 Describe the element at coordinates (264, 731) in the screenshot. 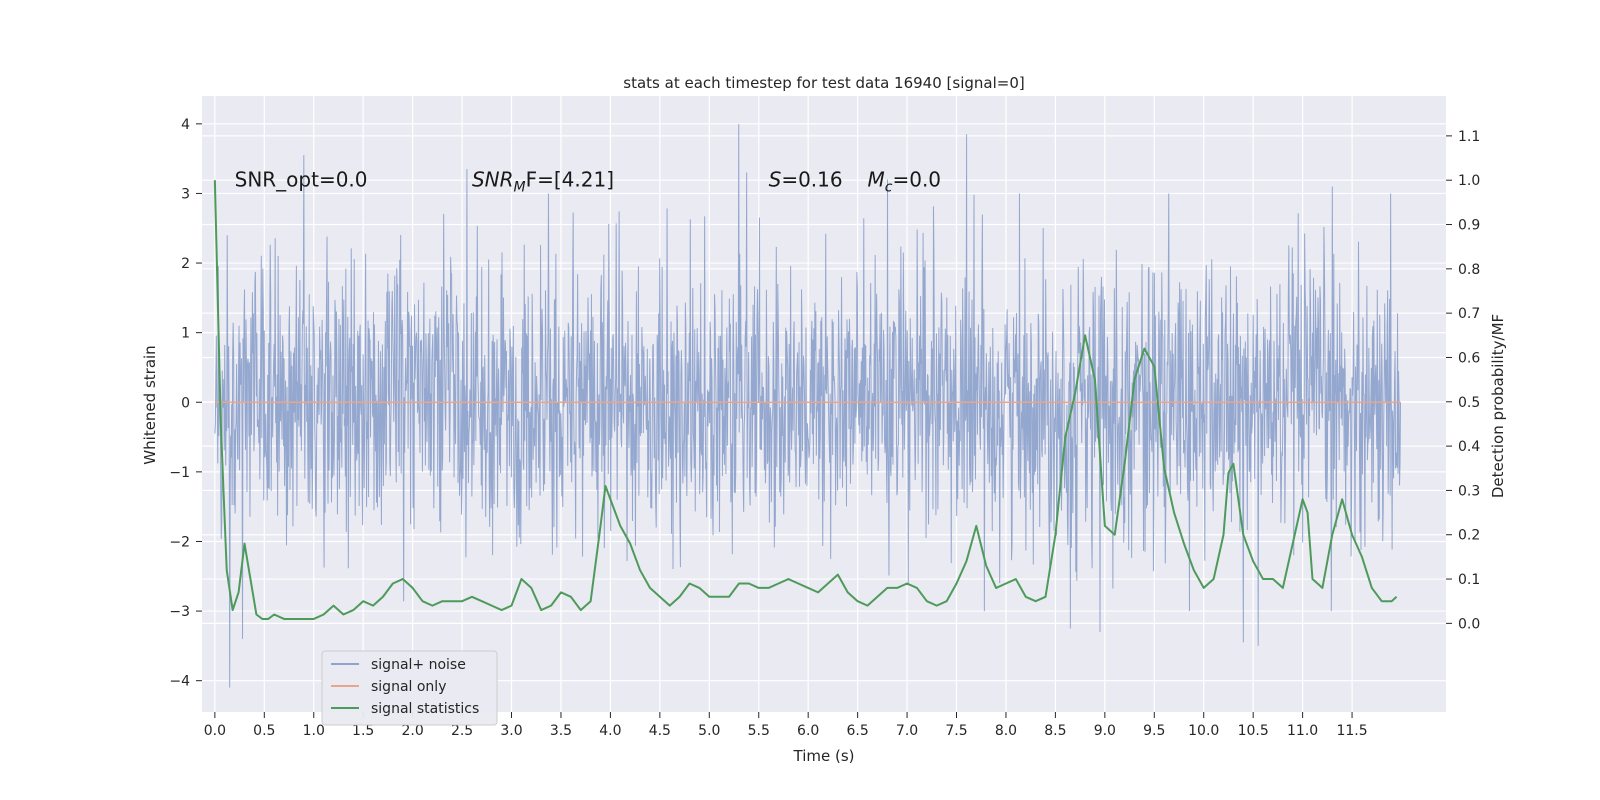

I see `x-tick-label: 0.5` at that location.